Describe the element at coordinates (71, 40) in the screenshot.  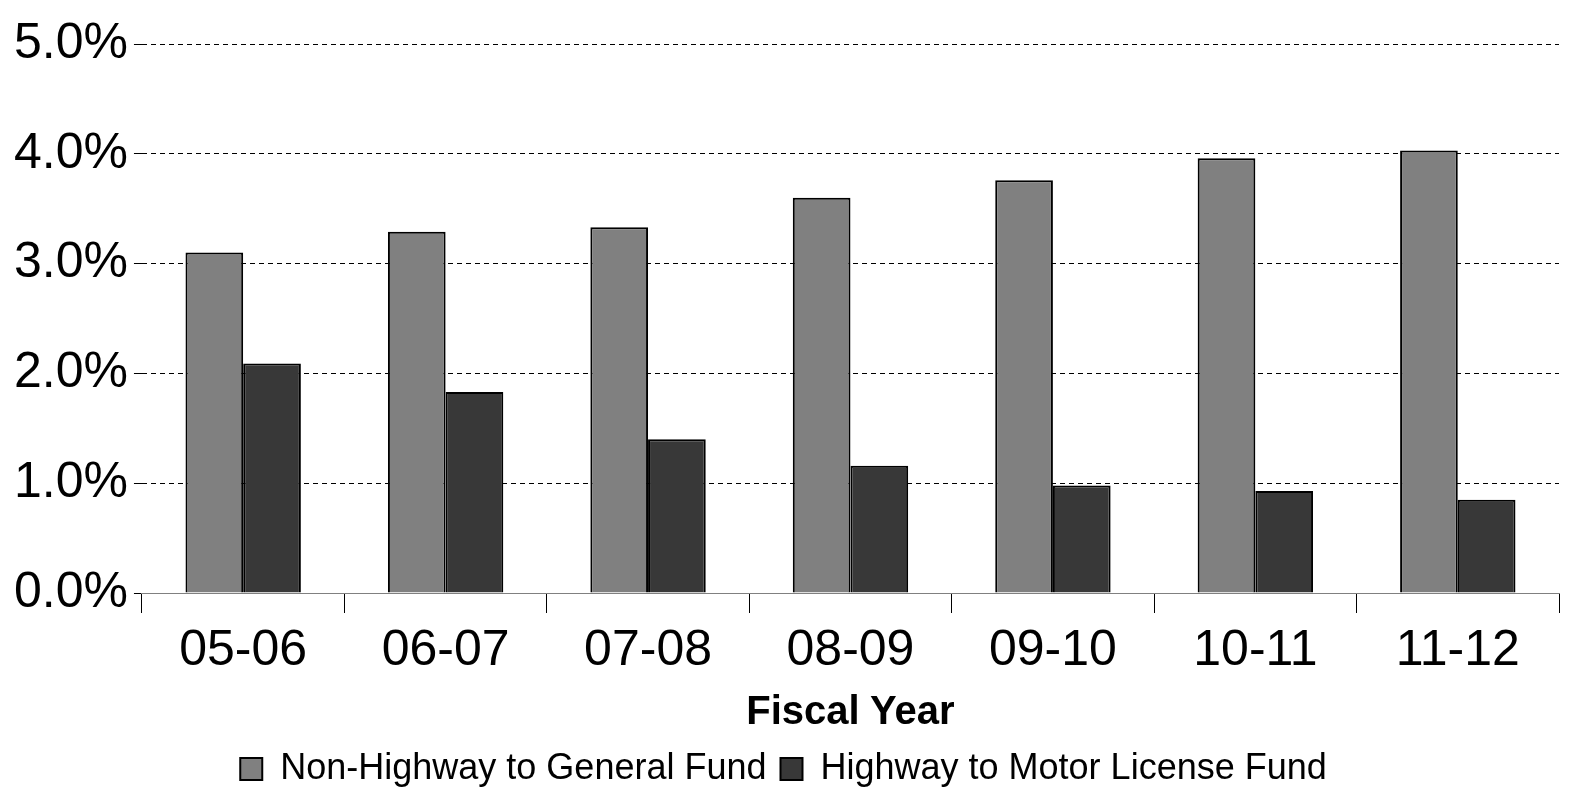
I see `y-tick-label: 5.0%` at that location.